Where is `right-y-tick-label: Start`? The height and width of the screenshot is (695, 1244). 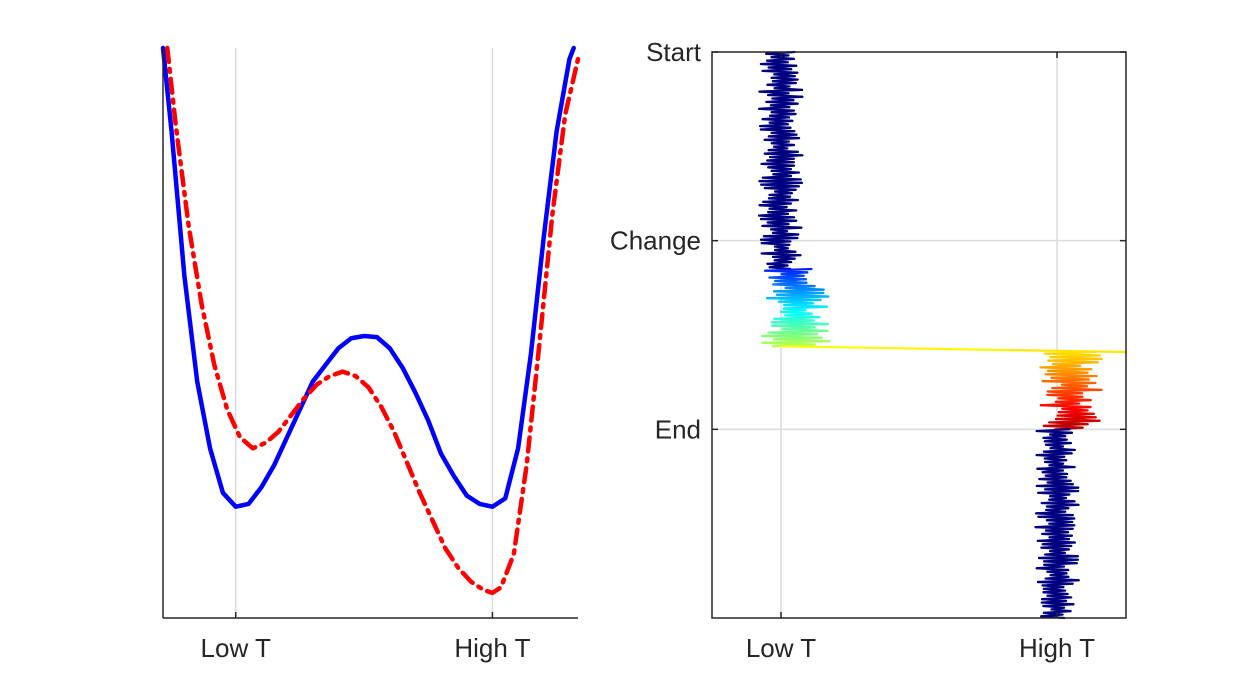
right-y-tick-label: Start is located at coordinates (674, 52).